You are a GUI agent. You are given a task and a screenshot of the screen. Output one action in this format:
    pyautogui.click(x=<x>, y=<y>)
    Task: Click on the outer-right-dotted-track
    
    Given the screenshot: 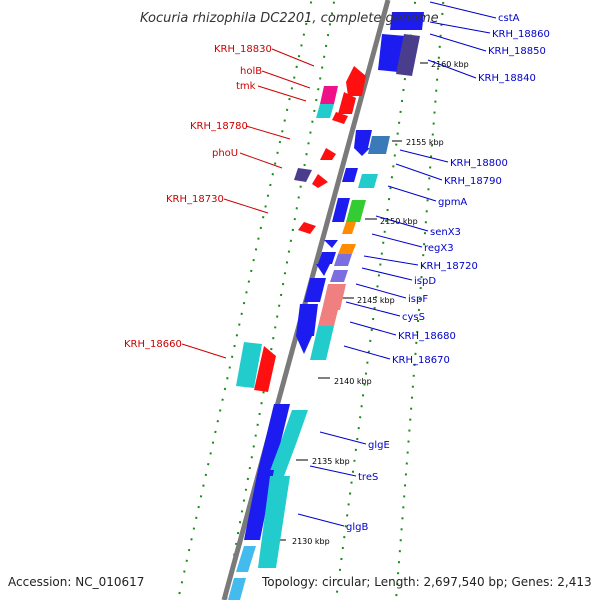 What is the action you would take?
    pyautogui.click(x=420, y=300)
    